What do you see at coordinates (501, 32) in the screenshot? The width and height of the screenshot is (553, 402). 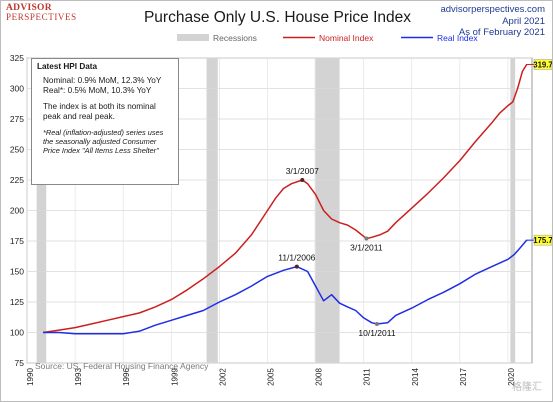 I see `data-date: As of February 2021` at bounding box center [501, 32].